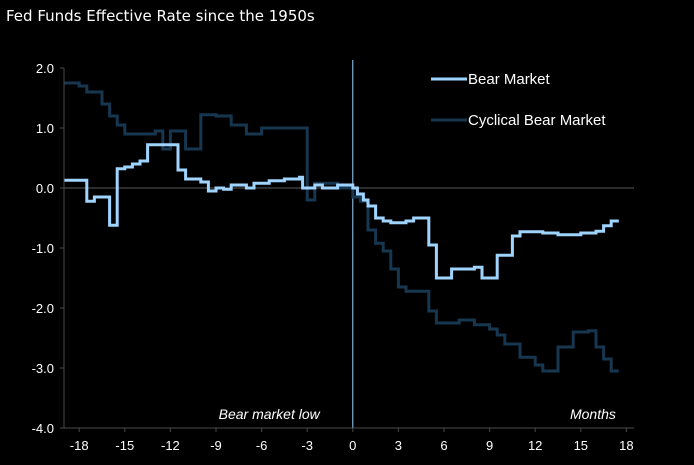  I want to click on y-tick-label: -1.0, so click(43, 248).